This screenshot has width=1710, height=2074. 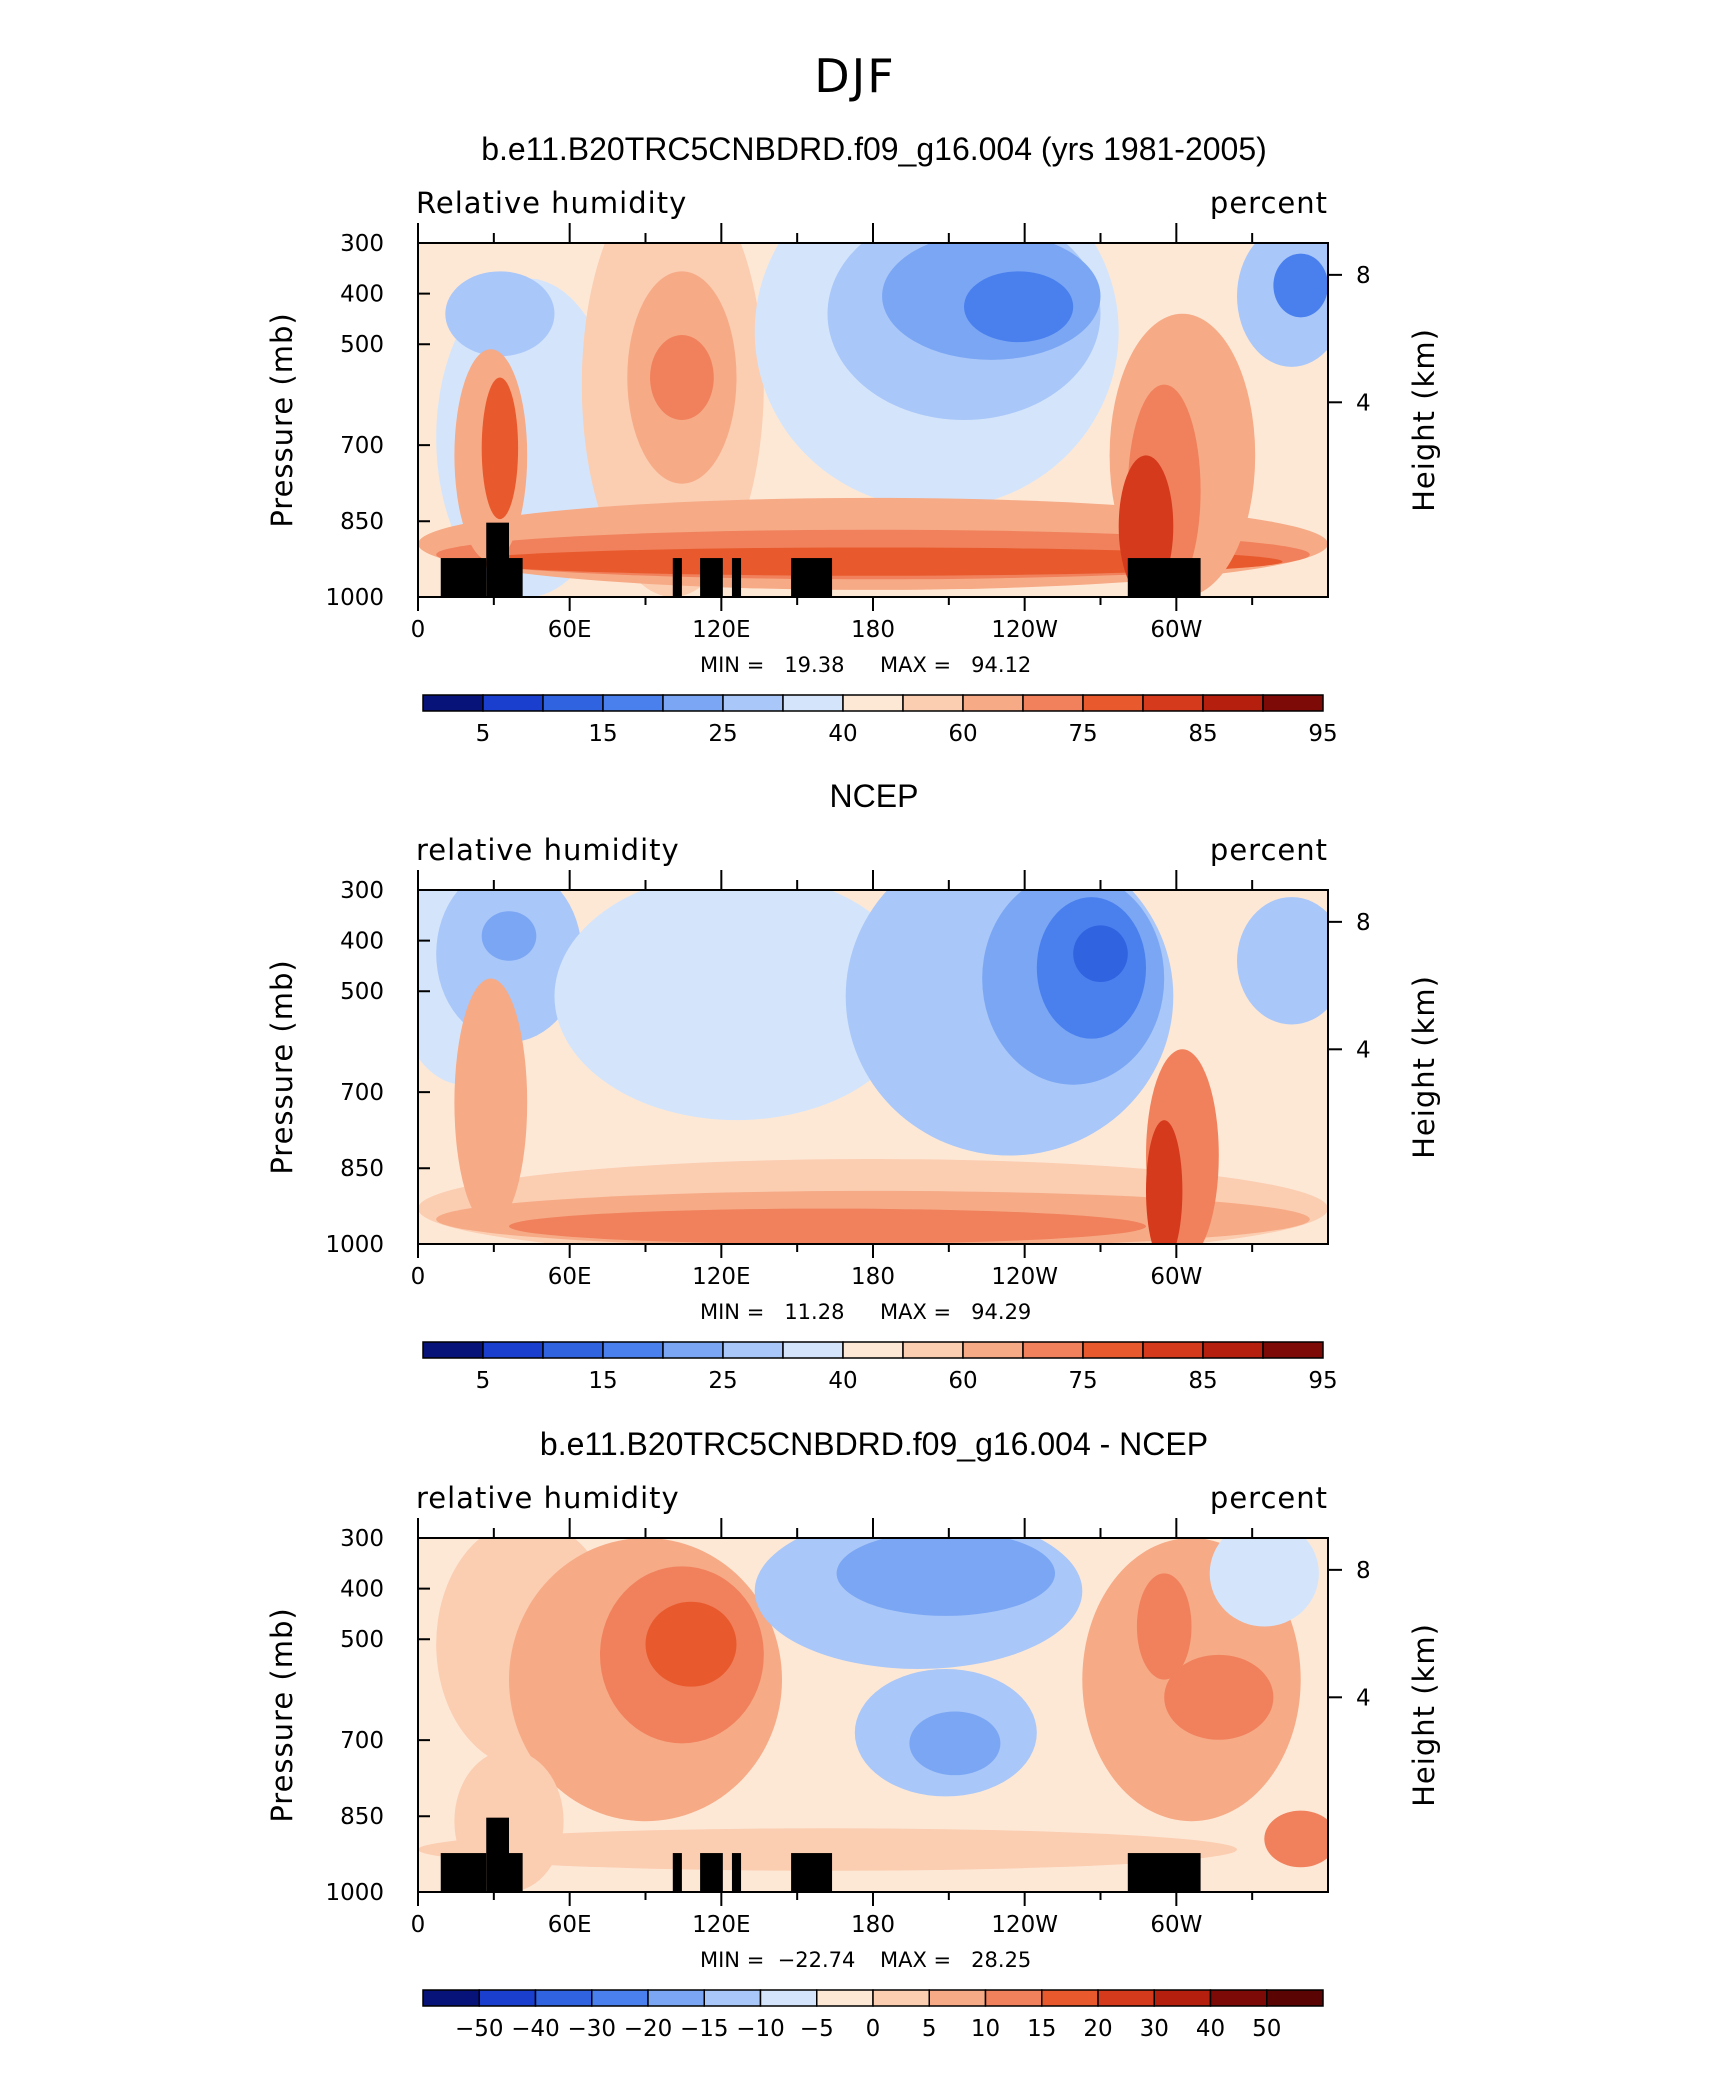 I want to click on colorbar-label: −5, so click(x=817, y=2029).